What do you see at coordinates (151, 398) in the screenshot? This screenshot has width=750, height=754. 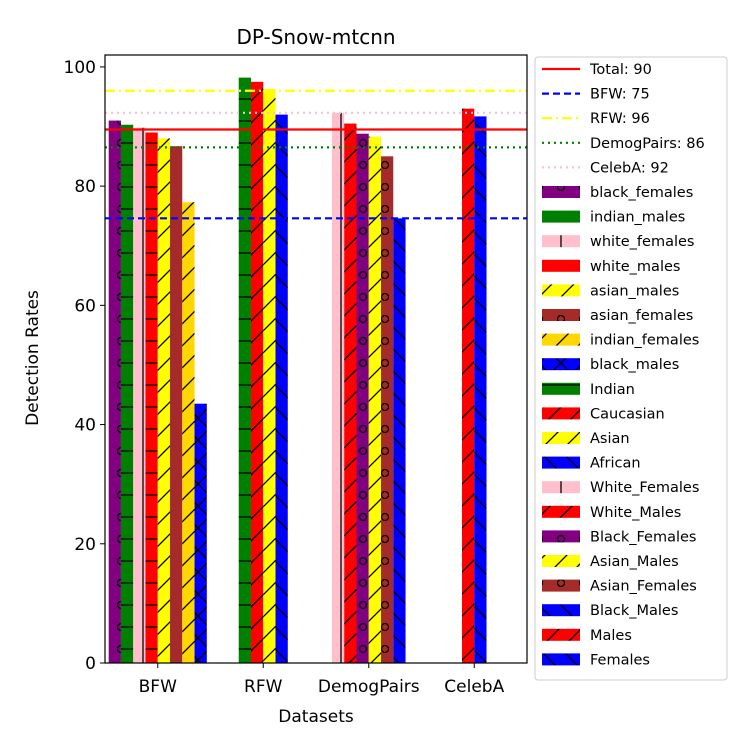 I see `bar-bfw-white-males` at bounding box center [151, 398].